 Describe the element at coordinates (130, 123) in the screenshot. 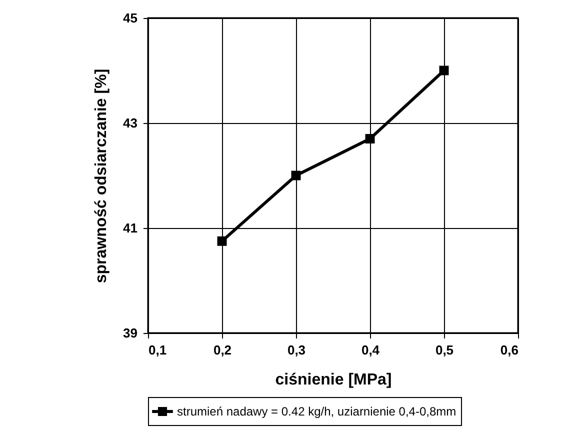

I see `y-tick-label: 43` at that location.